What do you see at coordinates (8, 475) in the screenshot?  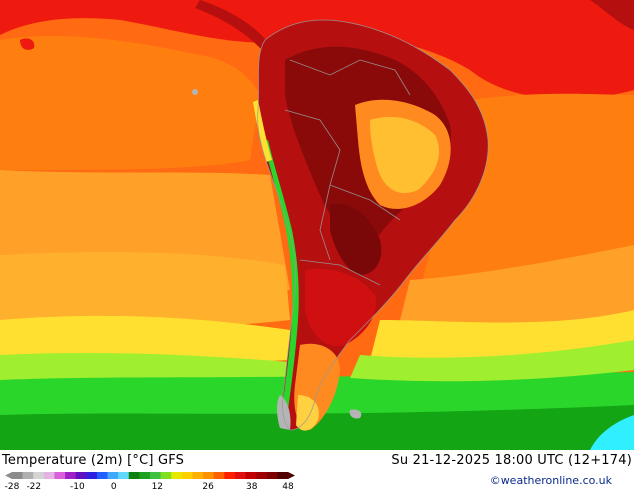 I see `colorbar-arrow-left` at bounding box center [8, 475].